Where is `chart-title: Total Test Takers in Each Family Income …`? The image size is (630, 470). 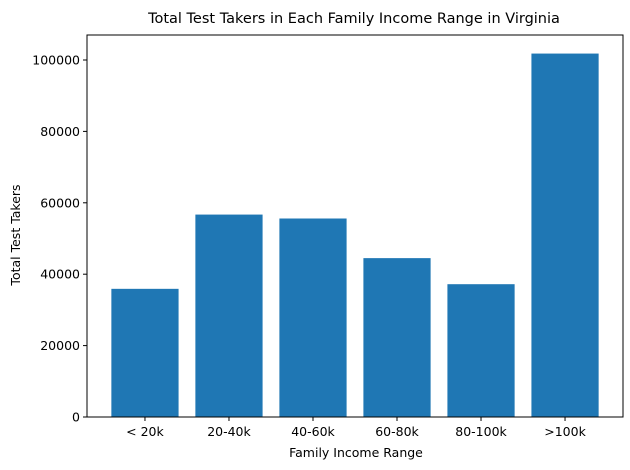
chart-title: Total Test Takers in Each Family Income … is located at coordinates (353, 19).